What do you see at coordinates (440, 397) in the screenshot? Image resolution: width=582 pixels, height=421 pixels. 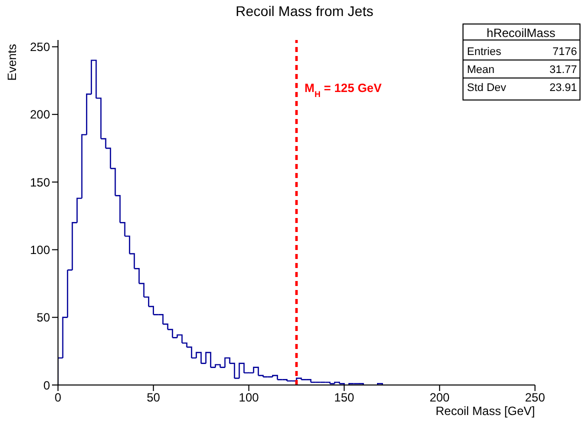 I see `x-tick-label: 200` at bounding box center [440, 397].